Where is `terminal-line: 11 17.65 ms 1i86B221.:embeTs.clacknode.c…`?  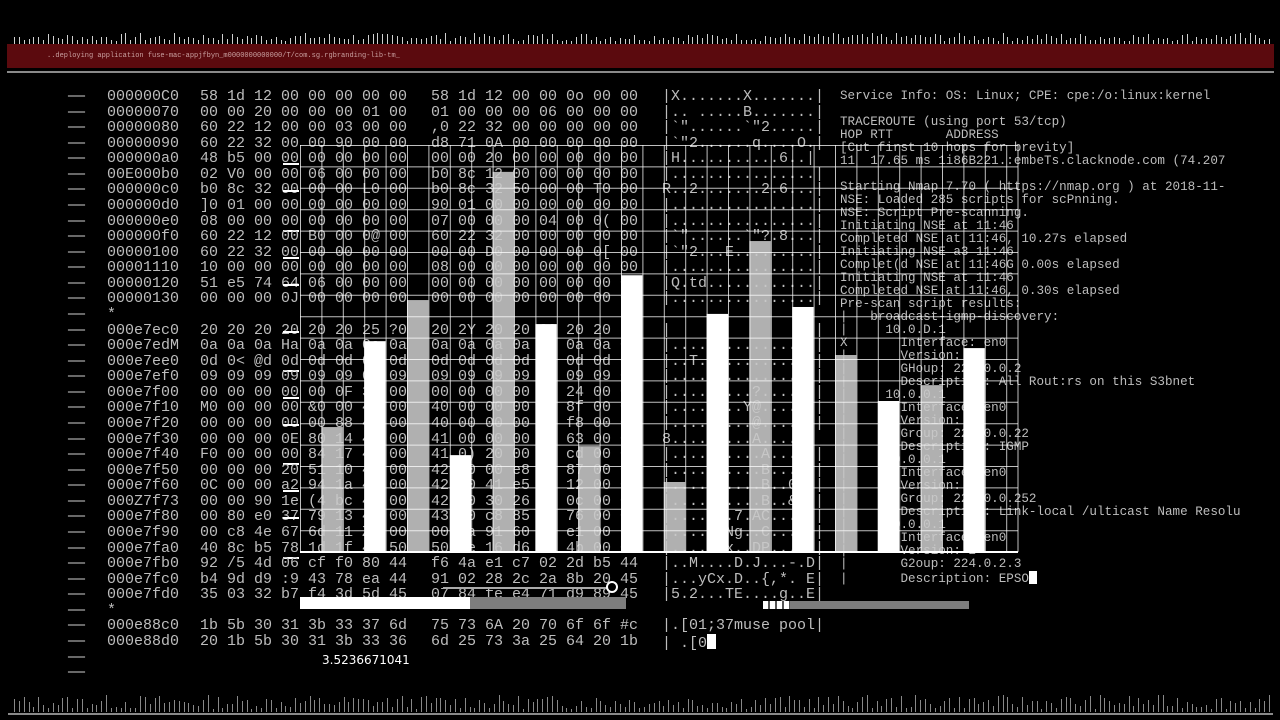 terminal-line: 11 17.65 ms 1i86B221.:embeTs.clacknode.c… is located at coordinates (1033, 161).